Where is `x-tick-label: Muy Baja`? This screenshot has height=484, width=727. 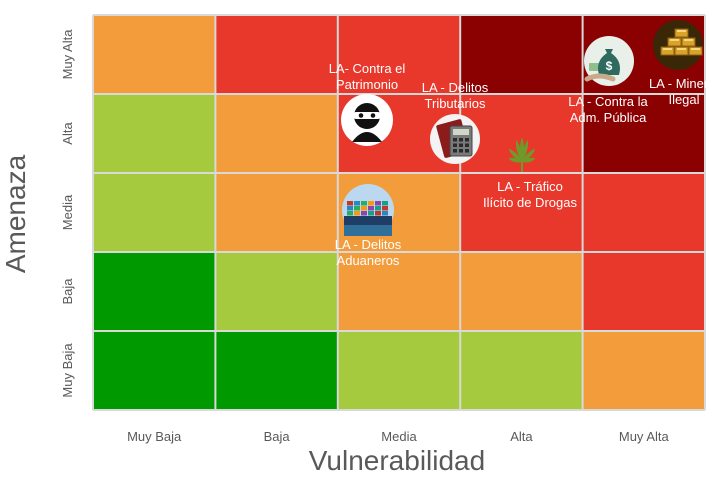
x-tick-label: Muy Baja is located at coordinates (154, 436).